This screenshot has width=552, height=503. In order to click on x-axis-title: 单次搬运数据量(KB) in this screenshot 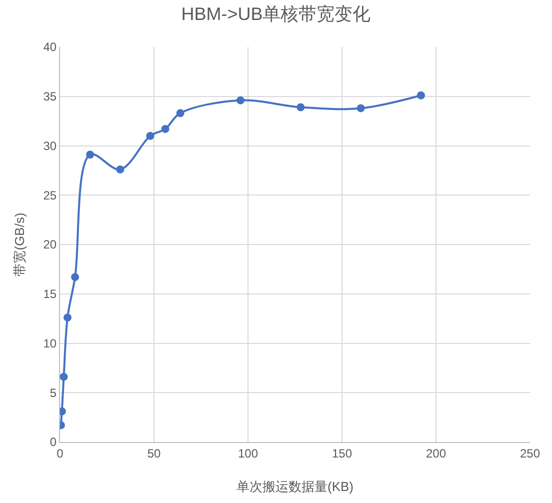, I will do `click(295, 486)`.